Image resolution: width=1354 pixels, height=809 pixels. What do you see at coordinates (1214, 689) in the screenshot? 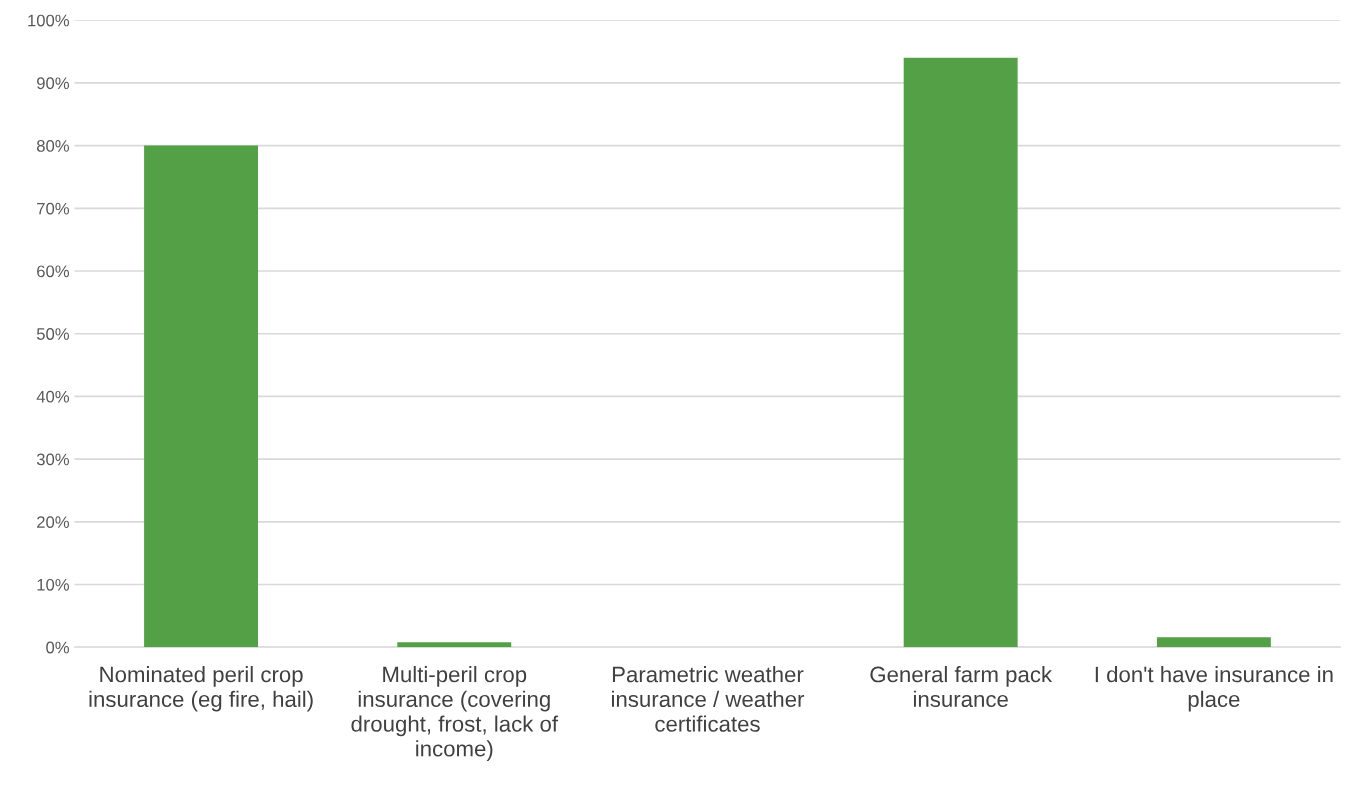
I see `x-tick-label: I don't have insurance in place` at bounding box center [1214, 689].